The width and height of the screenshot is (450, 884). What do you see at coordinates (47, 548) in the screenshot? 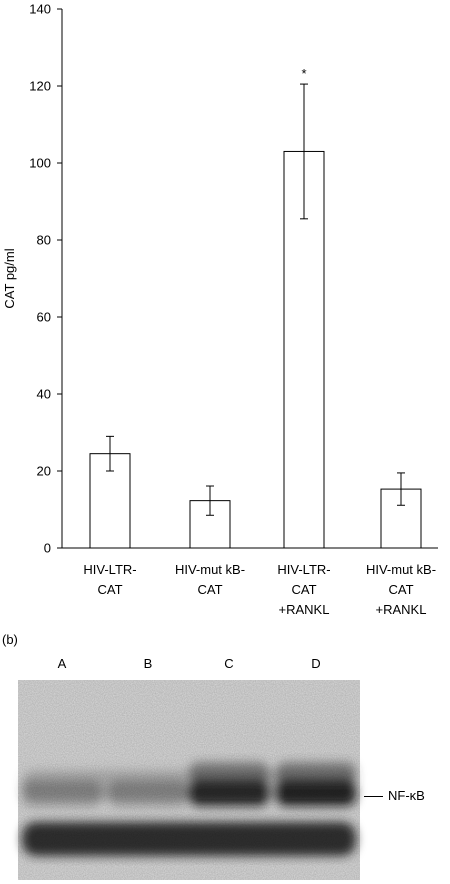
I see `y-tick-label: 0` at bounding box center [47, 548].